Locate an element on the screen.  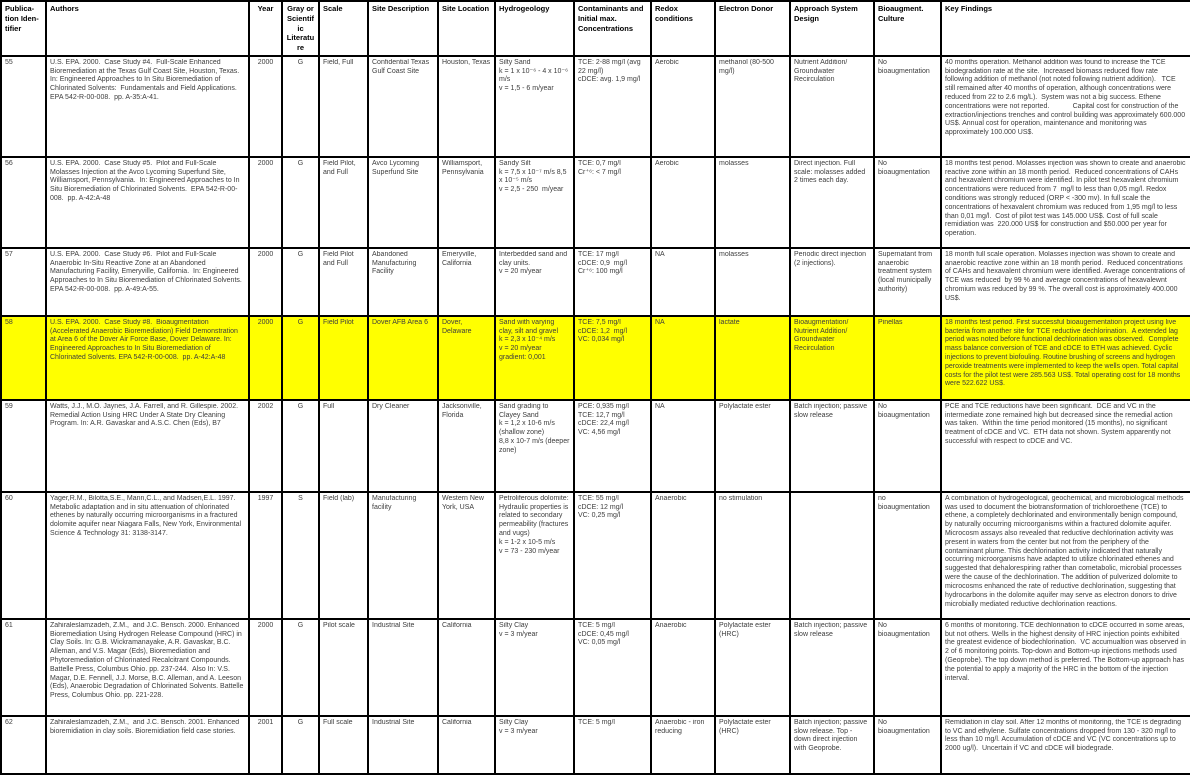
cell-text: Dover AFB Area 6 is located at coordinates (400, 322).